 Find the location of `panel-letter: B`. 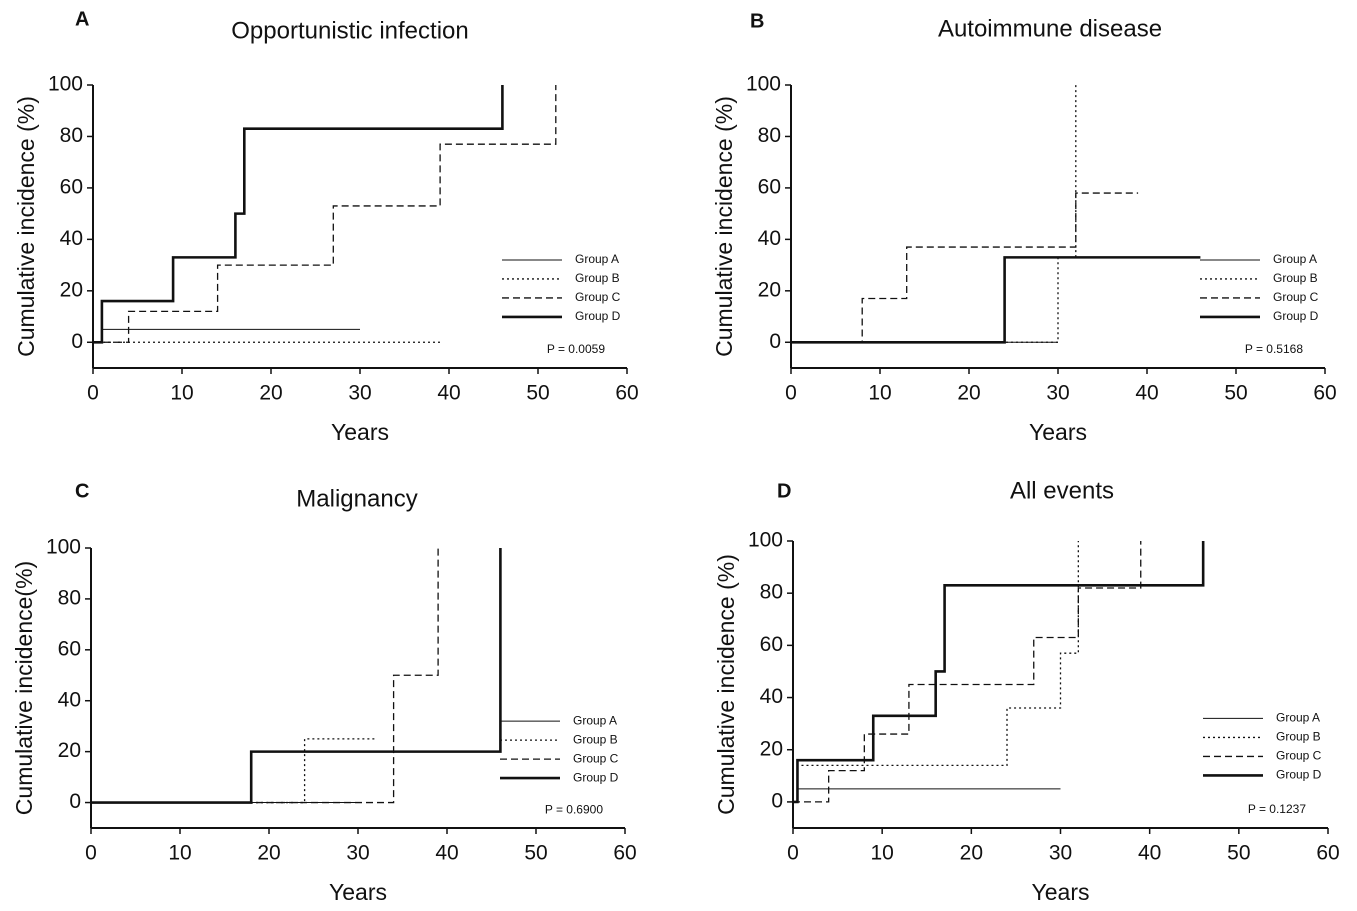

panel-letter: B is located at coordinates (757, 21).